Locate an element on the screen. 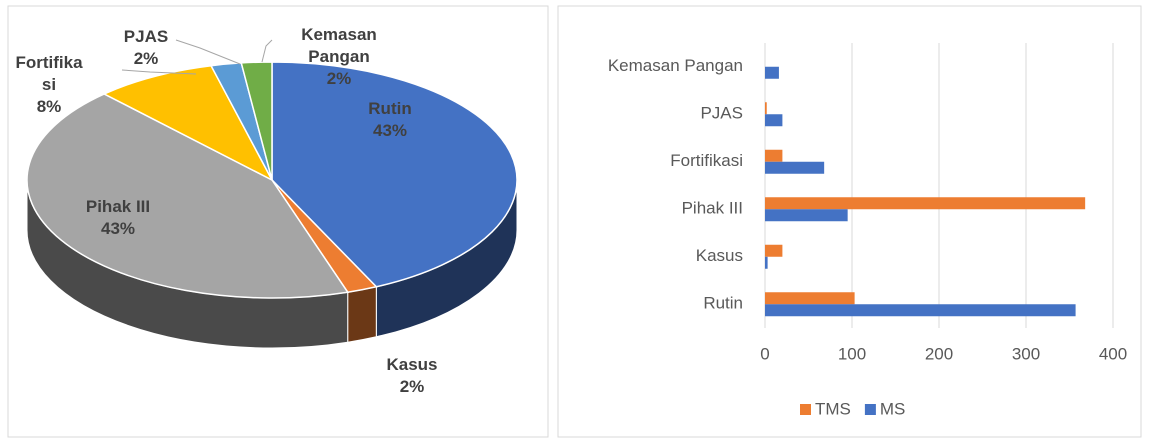  pie-label: Rutin 43% is located at coordinates (390, 120).